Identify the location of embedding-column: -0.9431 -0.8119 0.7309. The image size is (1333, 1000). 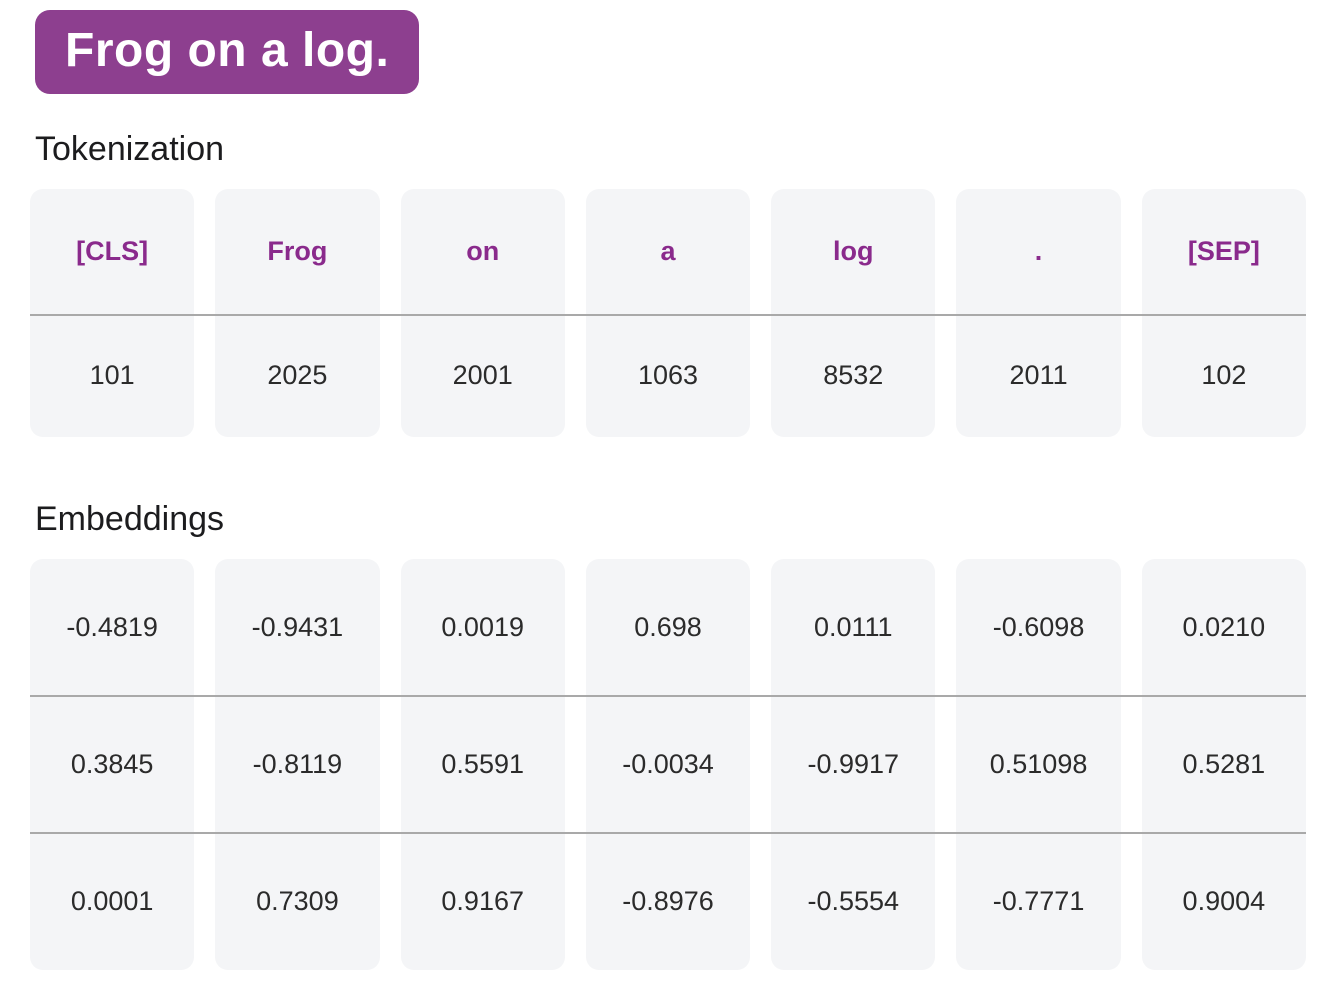
(297, 764).